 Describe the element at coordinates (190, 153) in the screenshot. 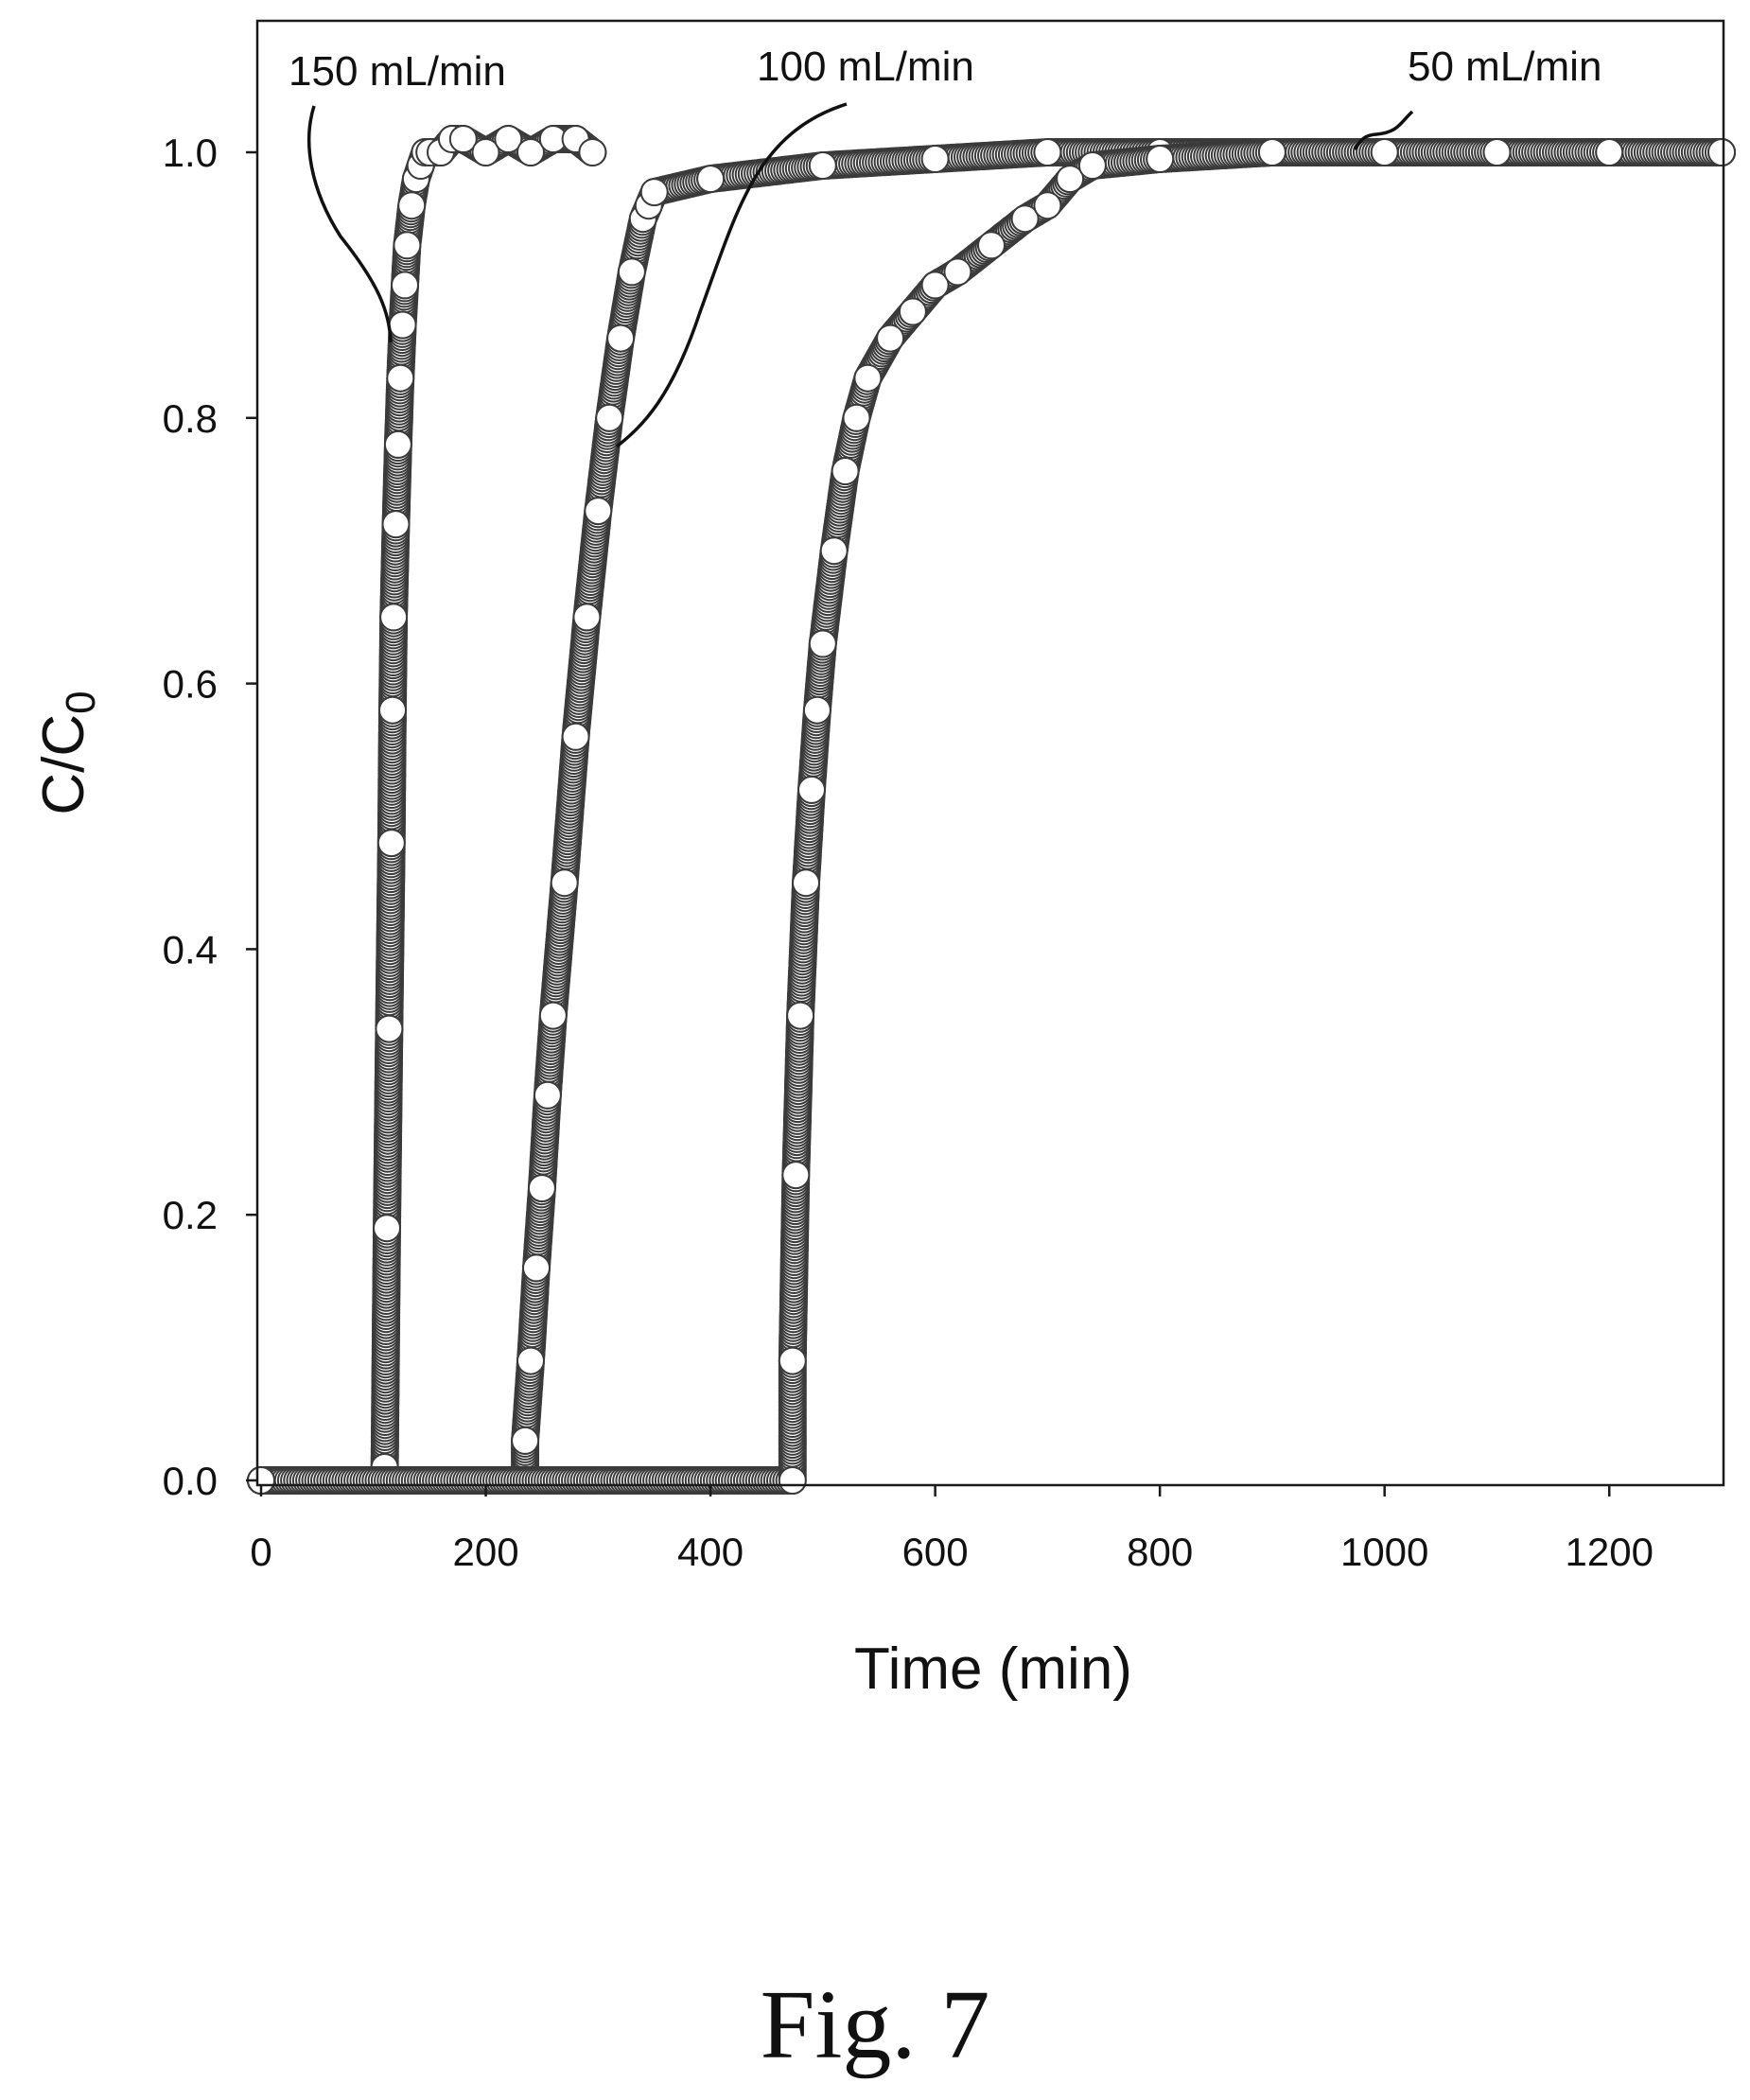

I see `y-tick-label: 1.0` at that location.